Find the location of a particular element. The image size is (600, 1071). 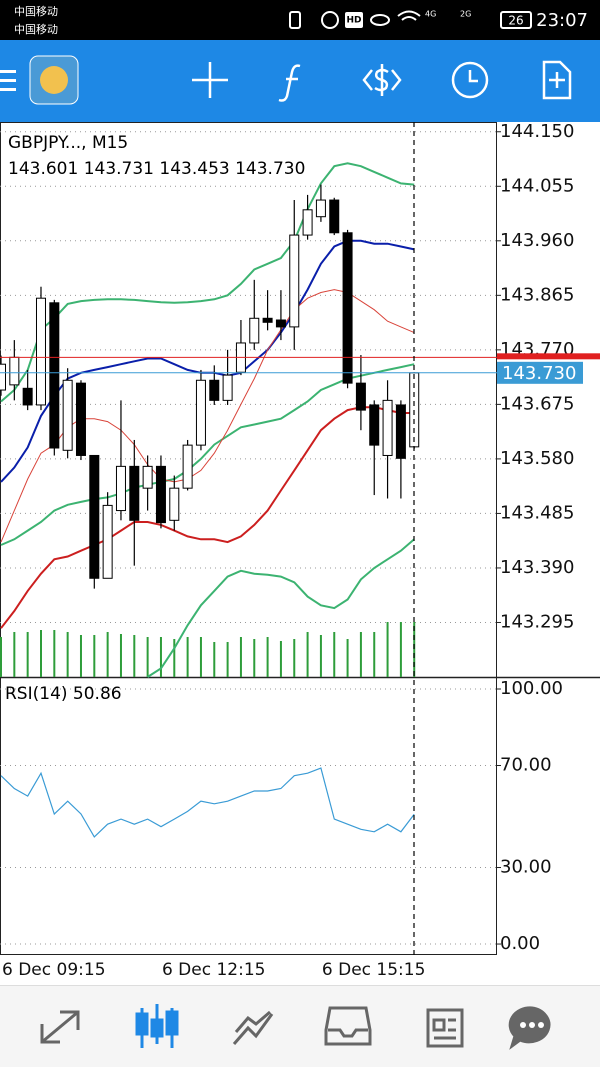

bottom-nav is located at coordinates (300, 1026).